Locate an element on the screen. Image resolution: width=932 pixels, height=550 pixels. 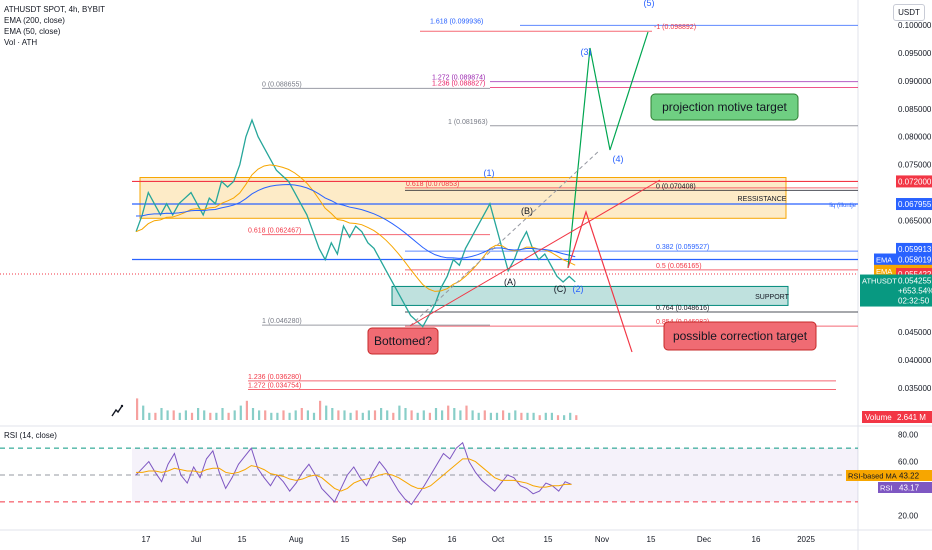
time-tick-label: Sep is located at coordinates (399, 539).